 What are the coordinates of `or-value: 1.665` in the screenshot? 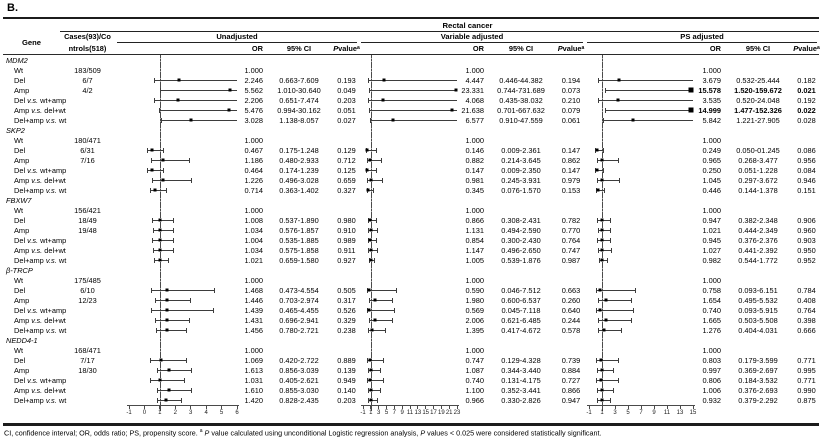 It's located at (709, 320).